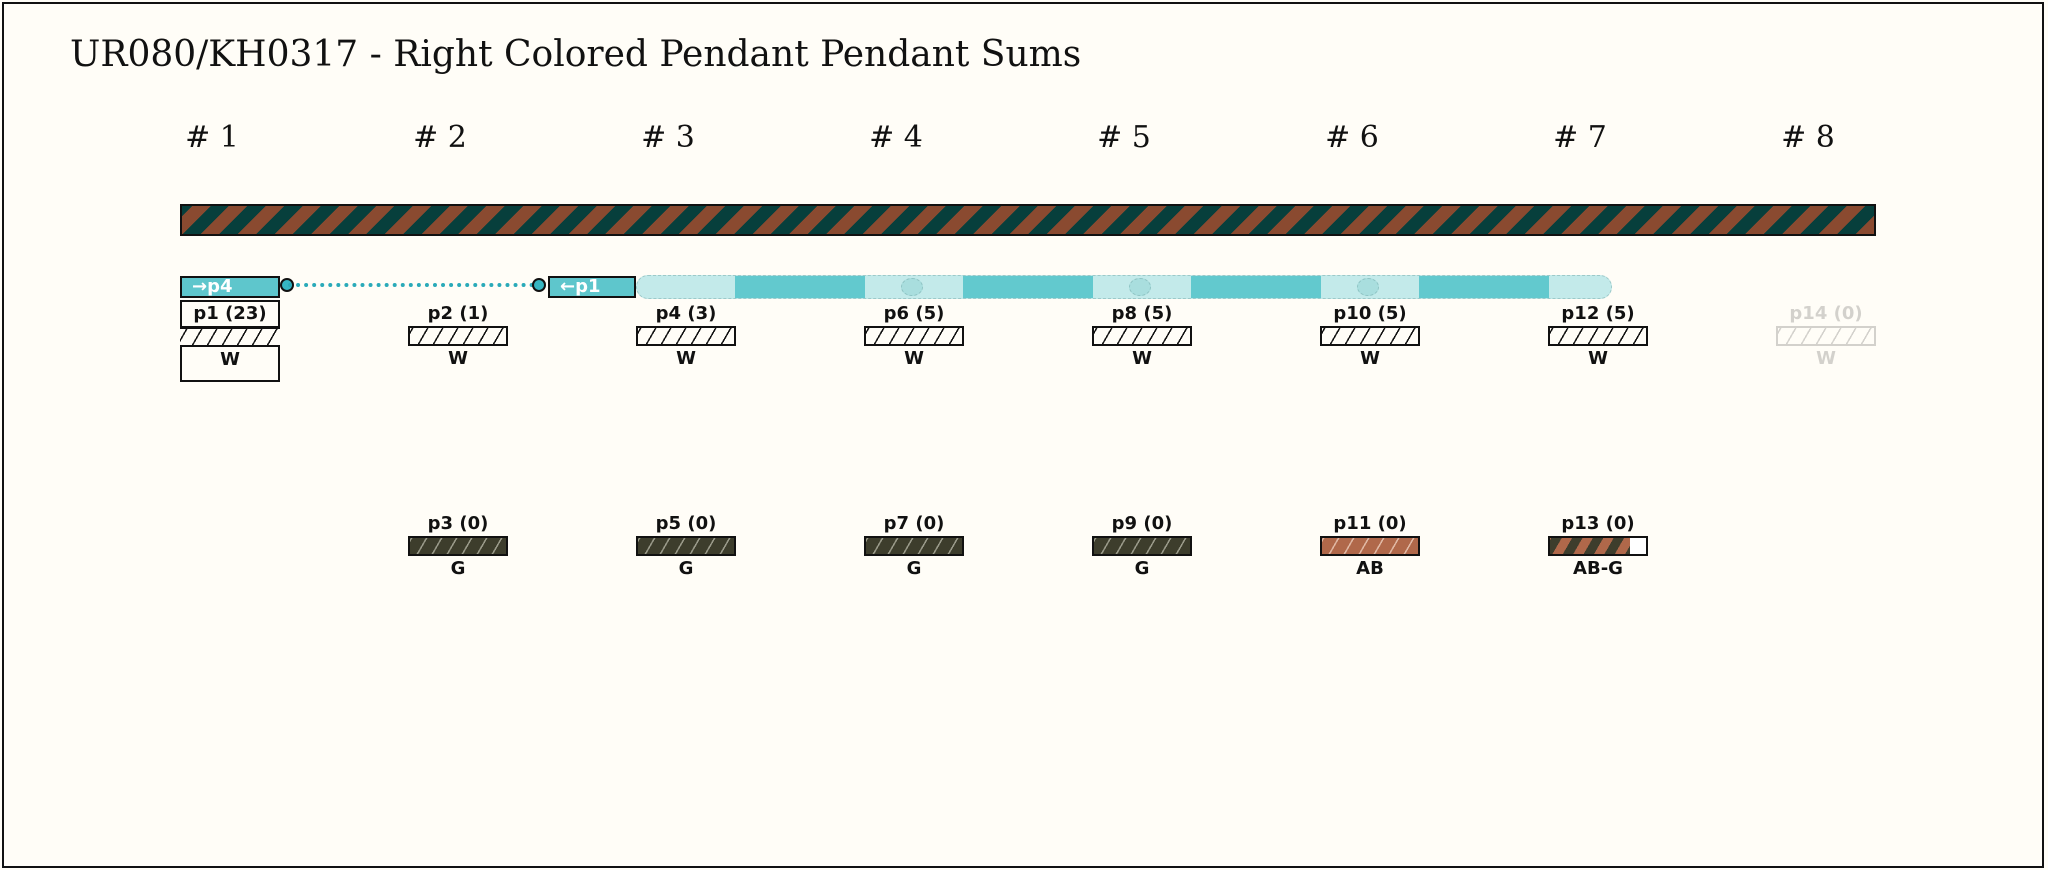 This screenshot has width=2048, height=870. I want to click on pendant-label: p5 (0), so click(686, 523).